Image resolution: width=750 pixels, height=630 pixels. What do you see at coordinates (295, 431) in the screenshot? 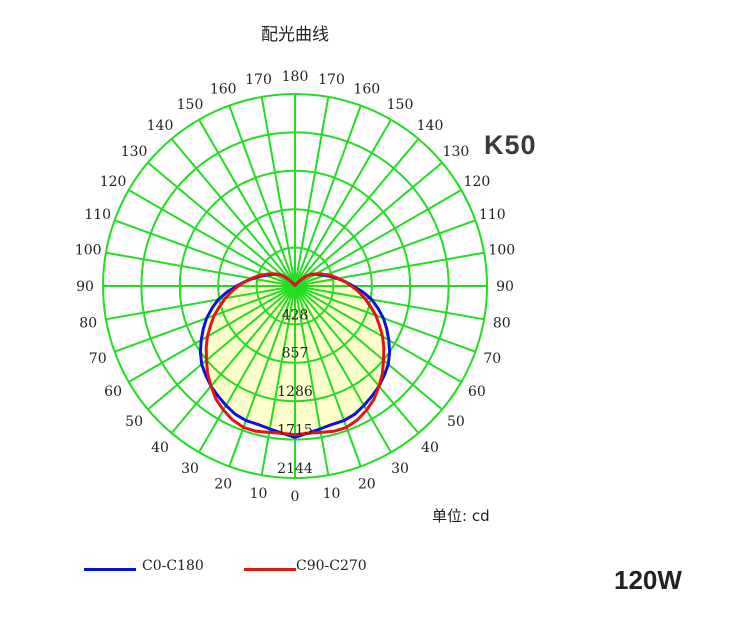
I see `radial-tick-label: 1715` at bounding box center [295, 431].